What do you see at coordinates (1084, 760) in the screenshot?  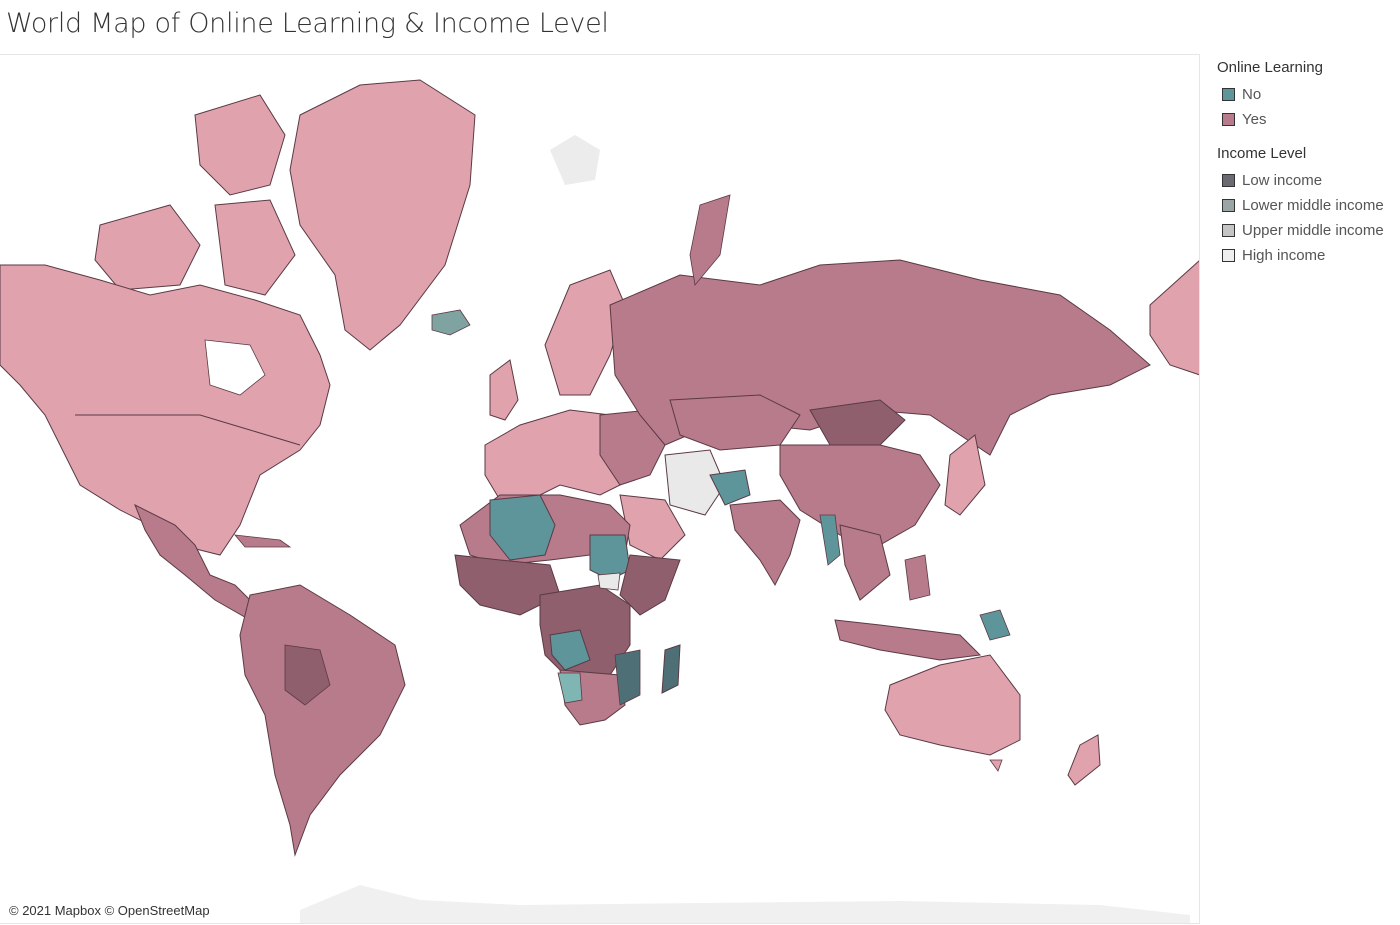 I see `new-zealand-region` at bounding box center [1084, 760].